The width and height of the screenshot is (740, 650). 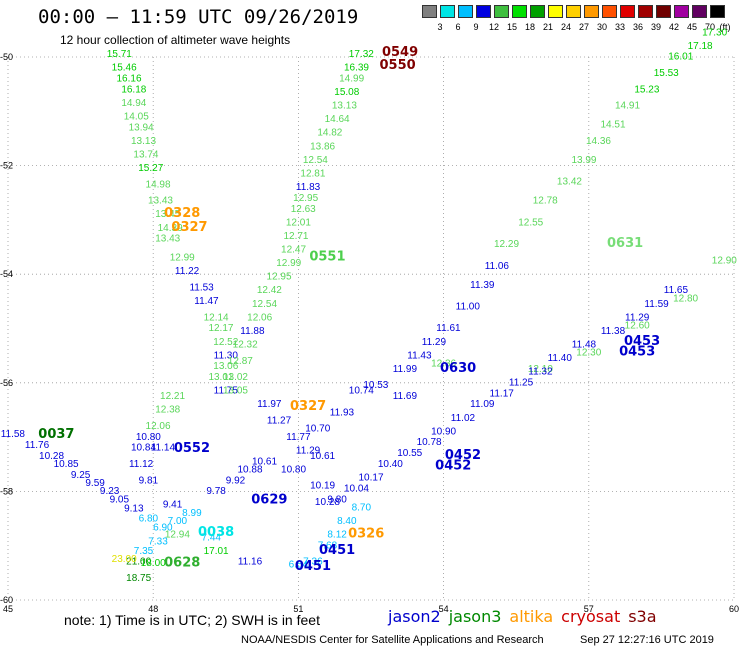 I want to click on wave-height-label: 15.46, so click(x=124, y=68).